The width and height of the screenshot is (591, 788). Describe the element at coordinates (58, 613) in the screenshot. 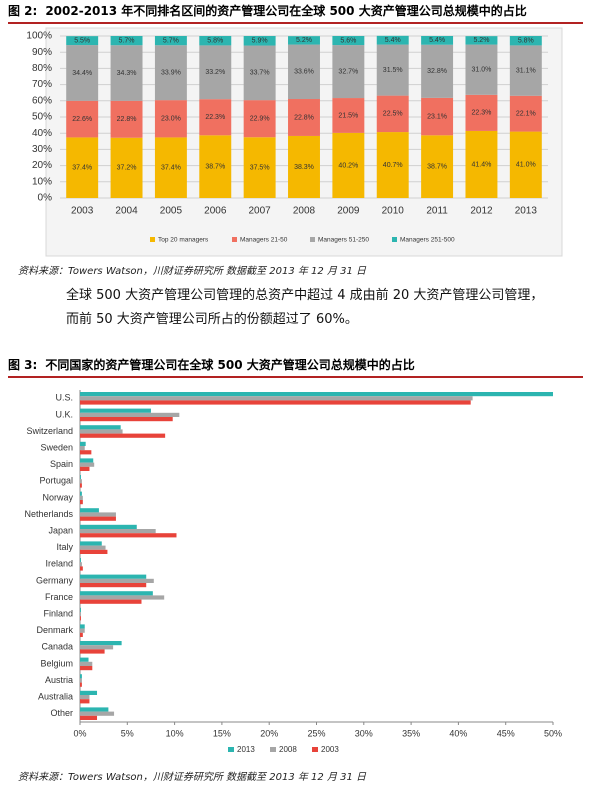

I see `y-tick-label: Finland` at that location.